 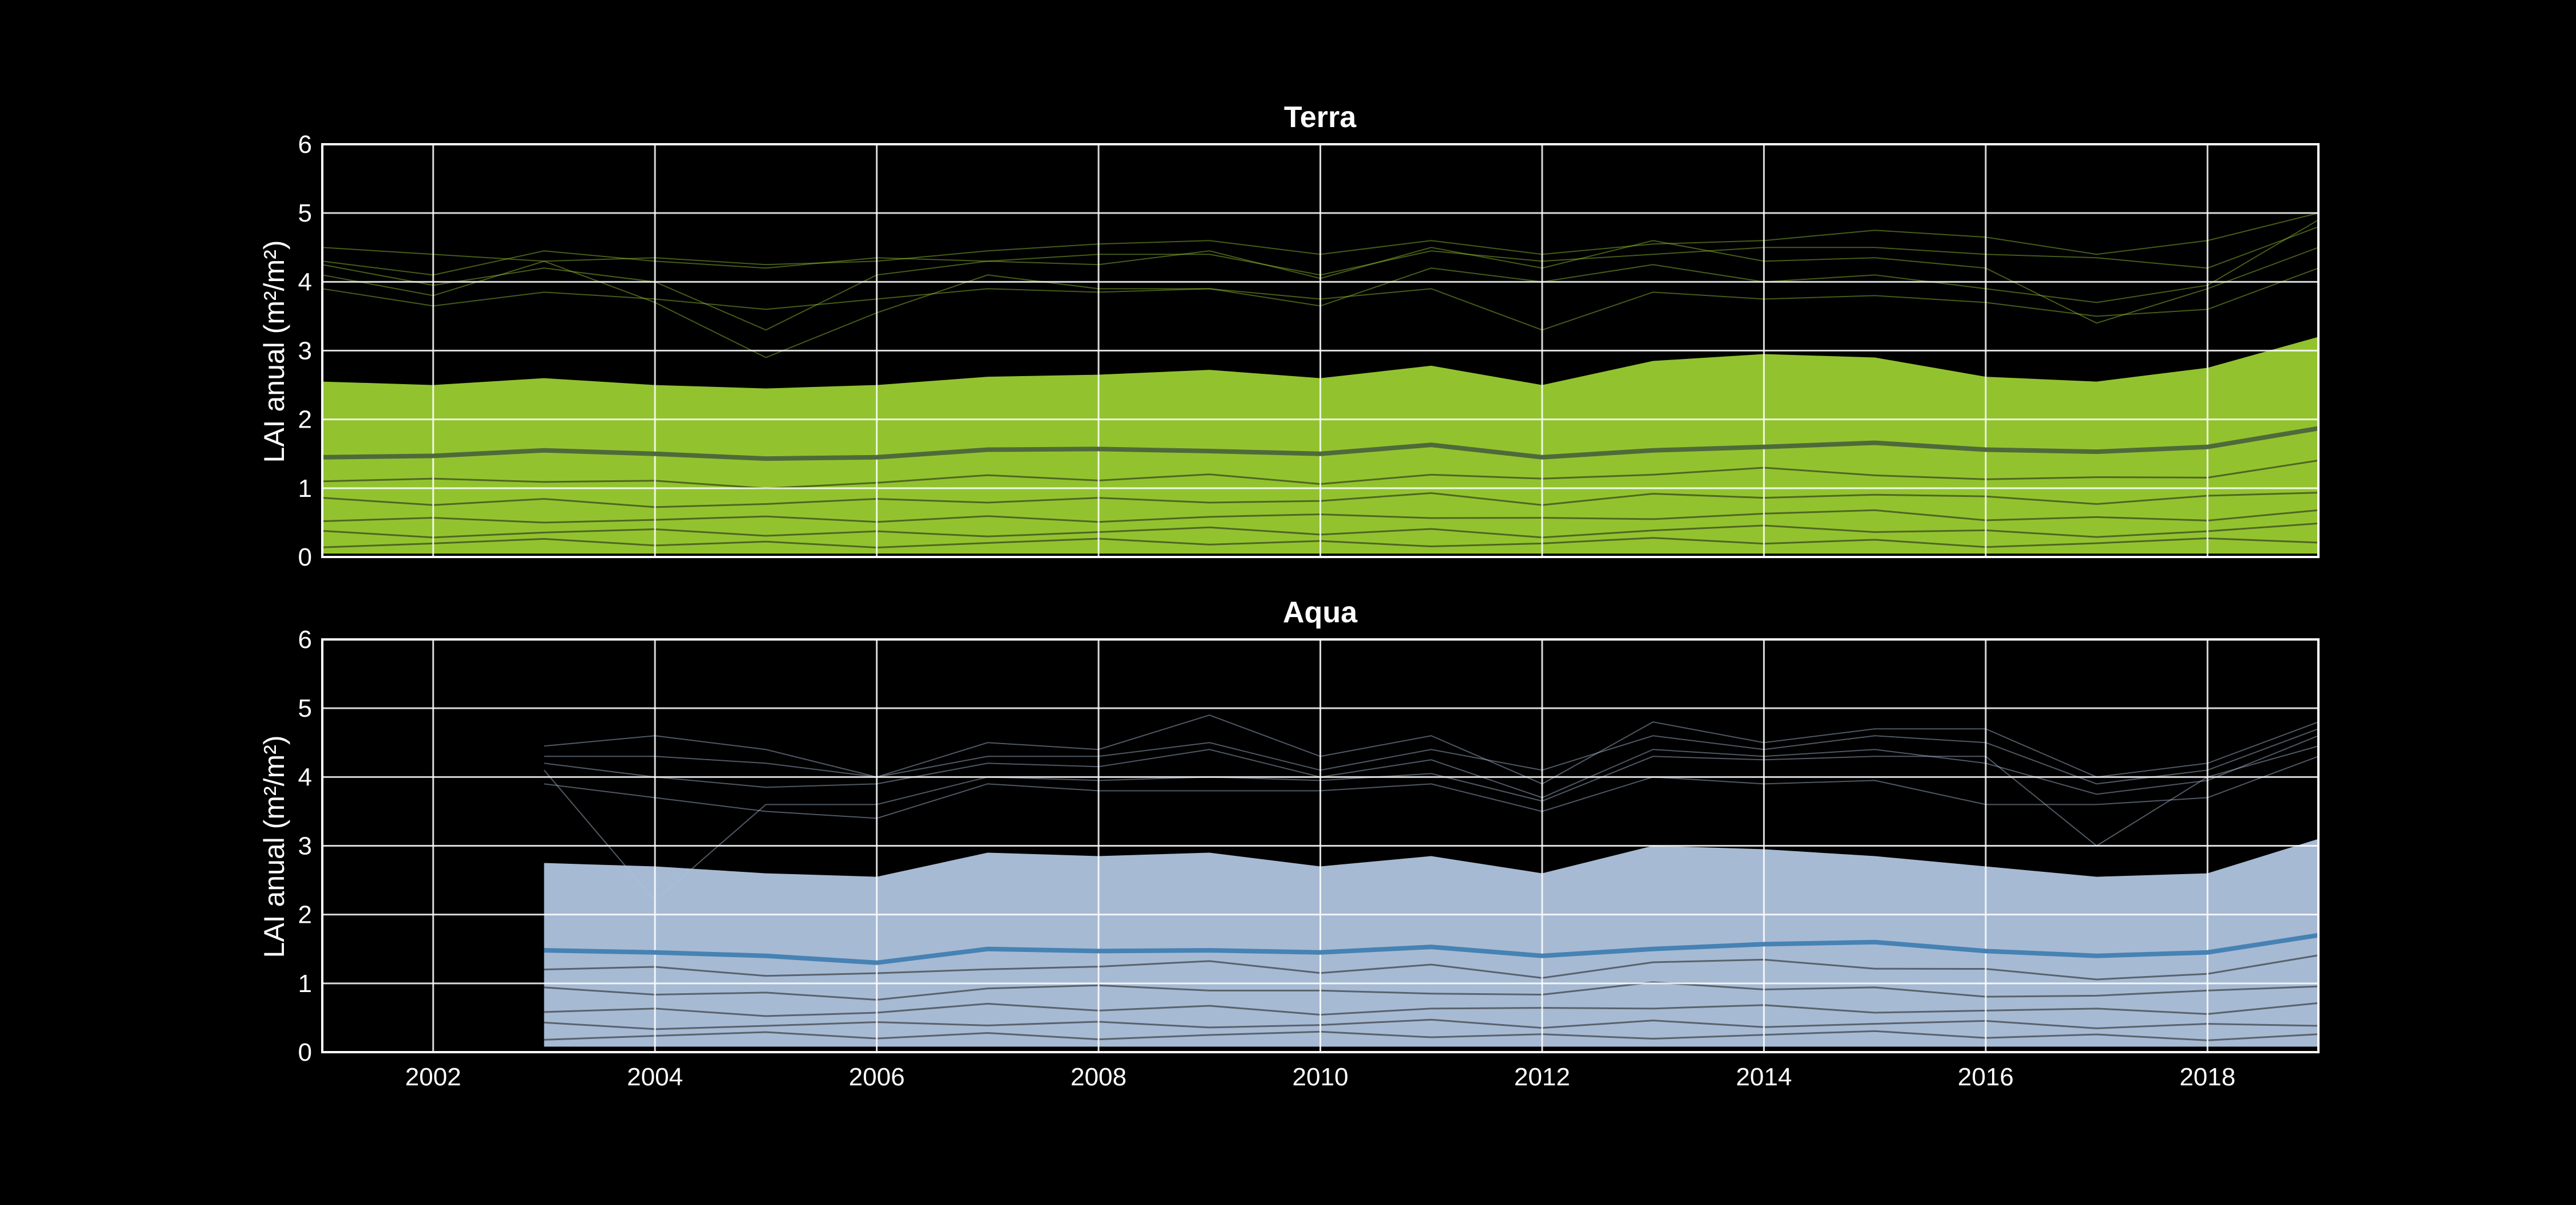 What do you see at coordinates (1320, 612) in the screenshot?
I see `aqua-title: Aqua` at bounding box center [1320, 612].